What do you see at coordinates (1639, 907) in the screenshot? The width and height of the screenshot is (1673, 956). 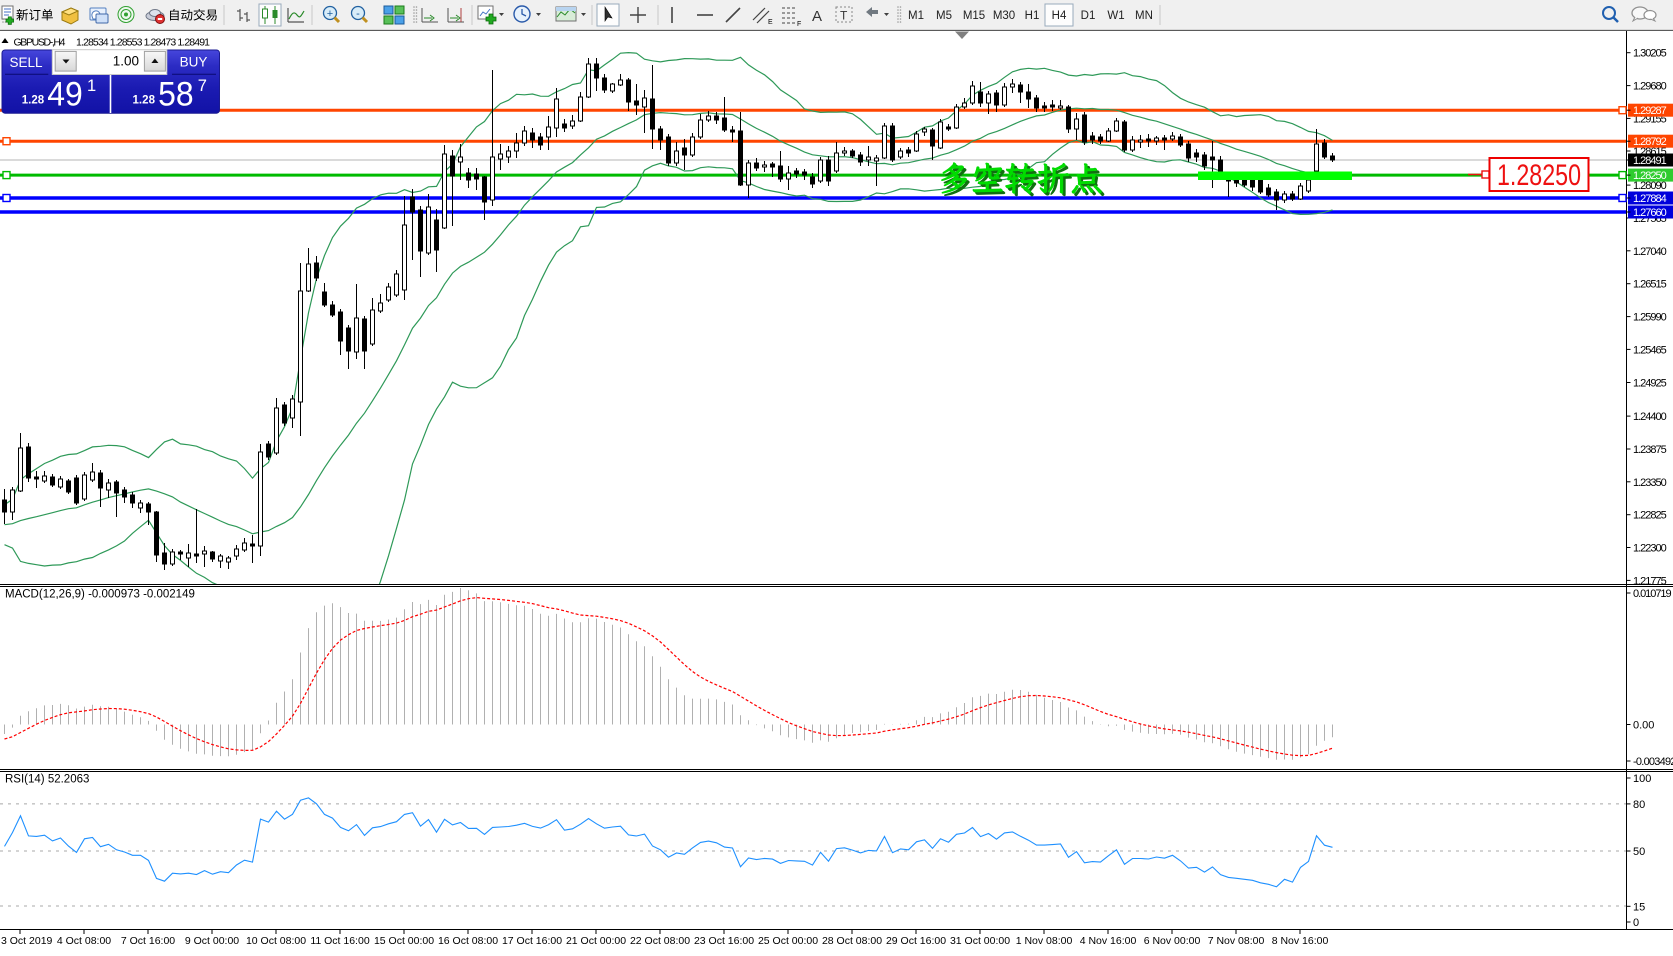 I see `svg-text: 15` at bounding box center [1639, 907].